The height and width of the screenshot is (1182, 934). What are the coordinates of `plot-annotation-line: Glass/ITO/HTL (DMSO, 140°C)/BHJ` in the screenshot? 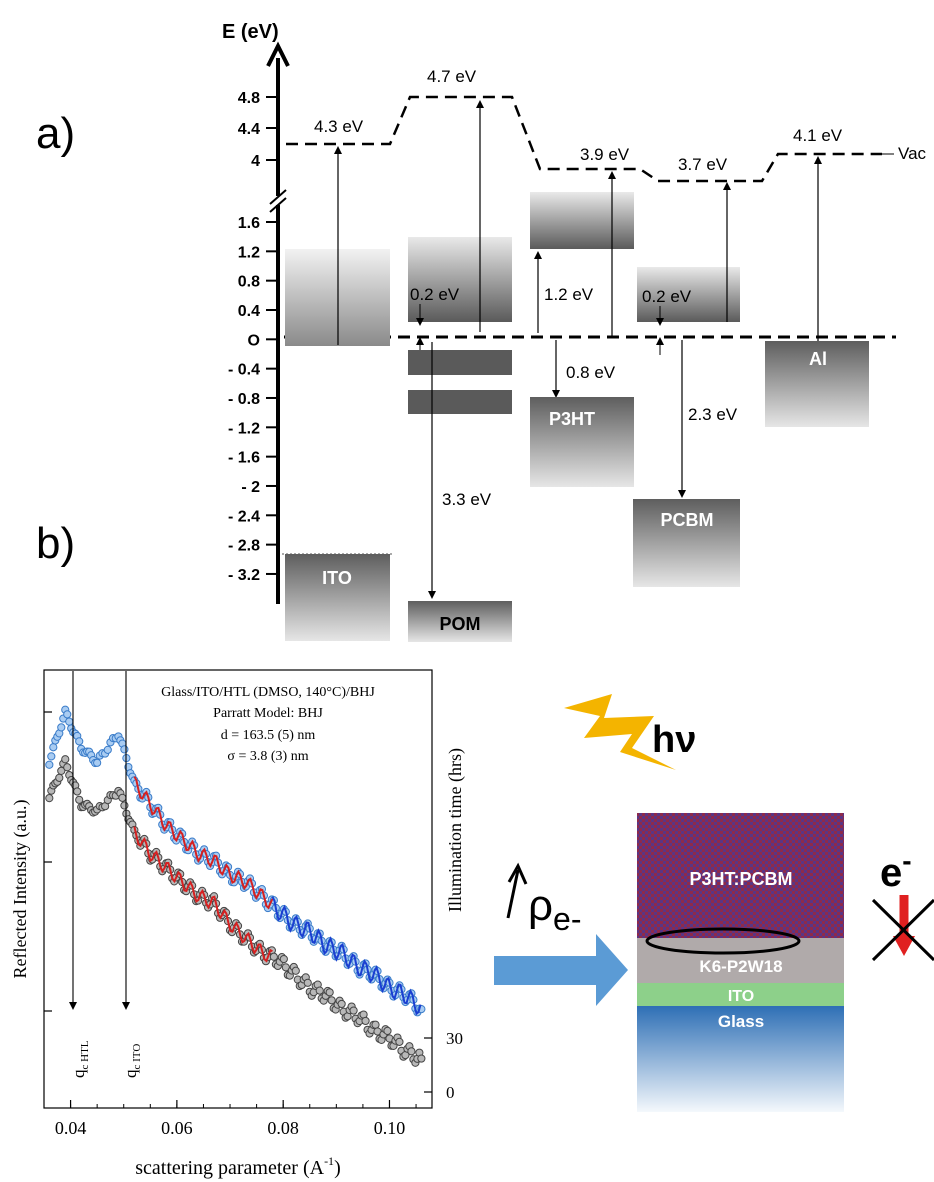 It's located at (268, 692).